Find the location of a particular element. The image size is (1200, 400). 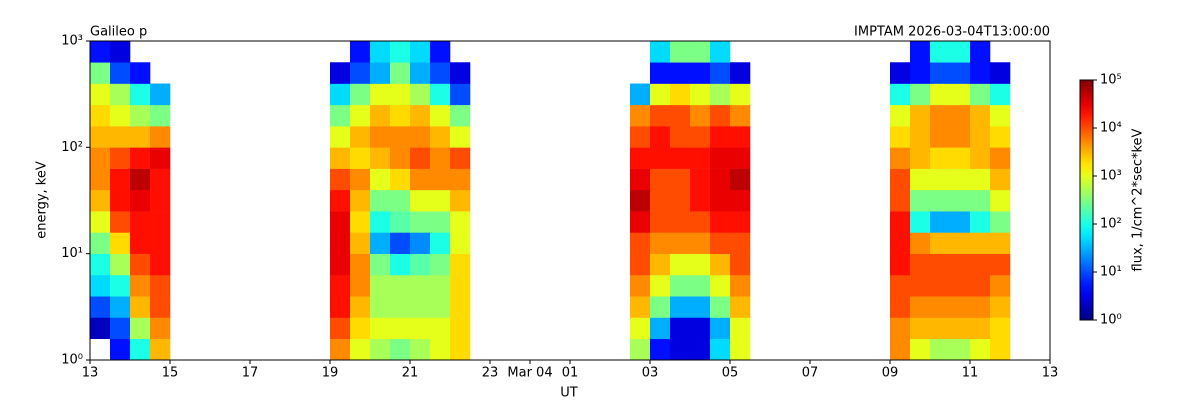

colorbar-tick-label: 10⁴ is located at coordinates (1111, 128).